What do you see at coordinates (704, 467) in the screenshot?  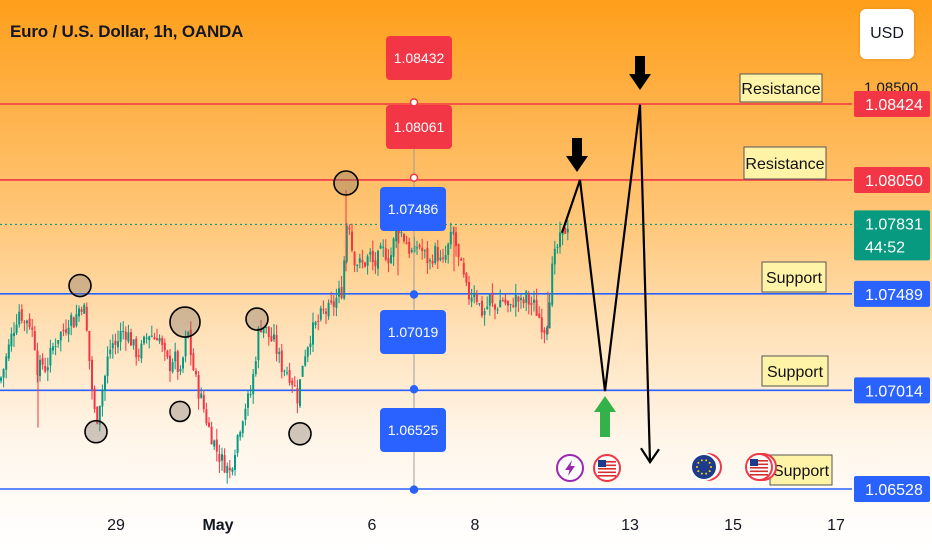 I see `eu-flag-icon` at bounding box center [704, 467].